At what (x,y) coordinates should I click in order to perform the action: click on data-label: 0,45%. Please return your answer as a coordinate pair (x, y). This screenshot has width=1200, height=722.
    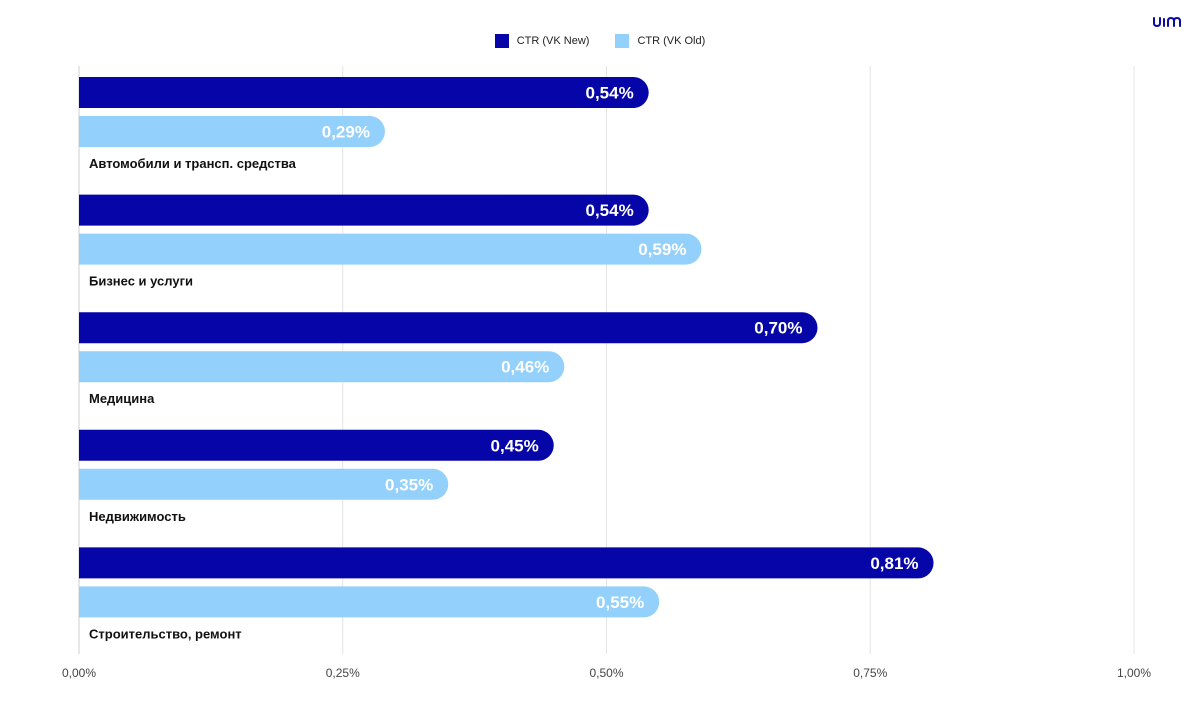
    Looking at the image, I should click on (515, 445).